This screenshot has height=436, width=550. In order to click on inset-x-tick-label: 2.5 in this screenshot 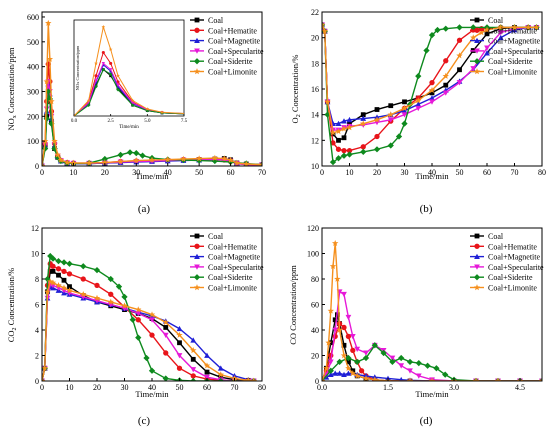, I will do `click(111, 121)`.